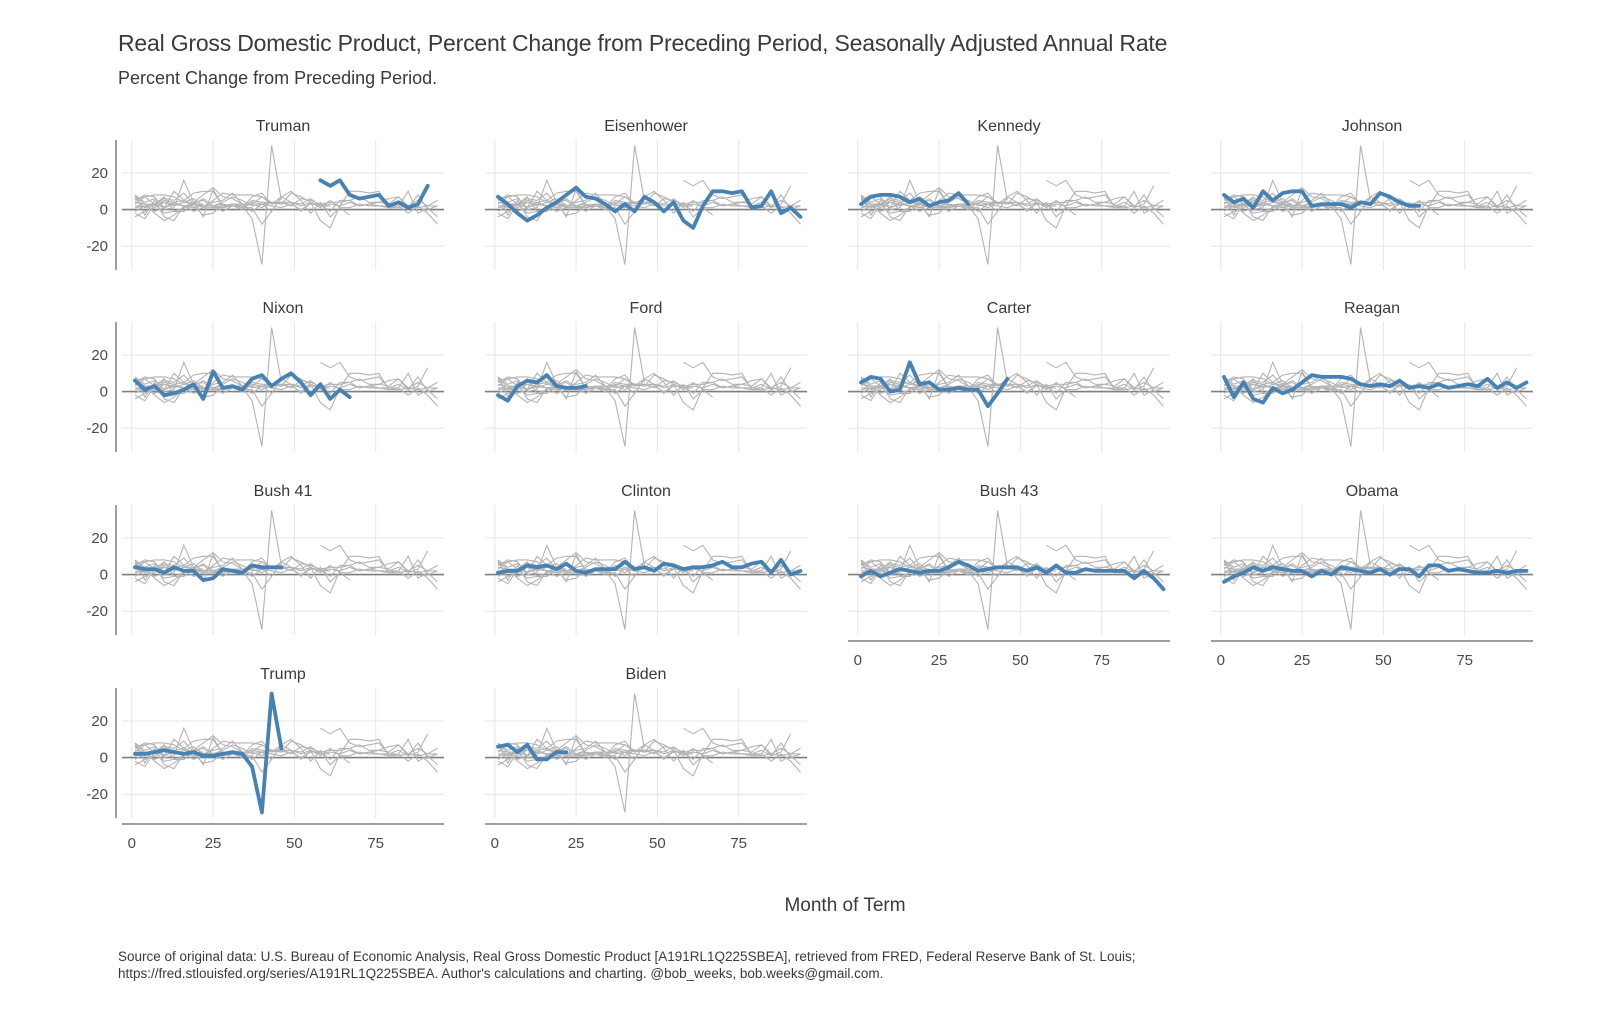 The height and width of the screenshot is (1018, 1600). Describe the element at coordinates (915, 199) in the screenshot. I see `highlight-line-kennedy` at that location.